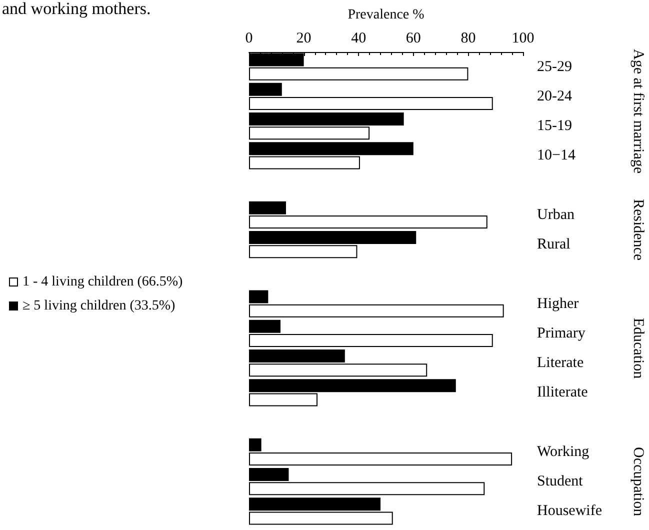  I want to click on text: Education, so click(638, 349).